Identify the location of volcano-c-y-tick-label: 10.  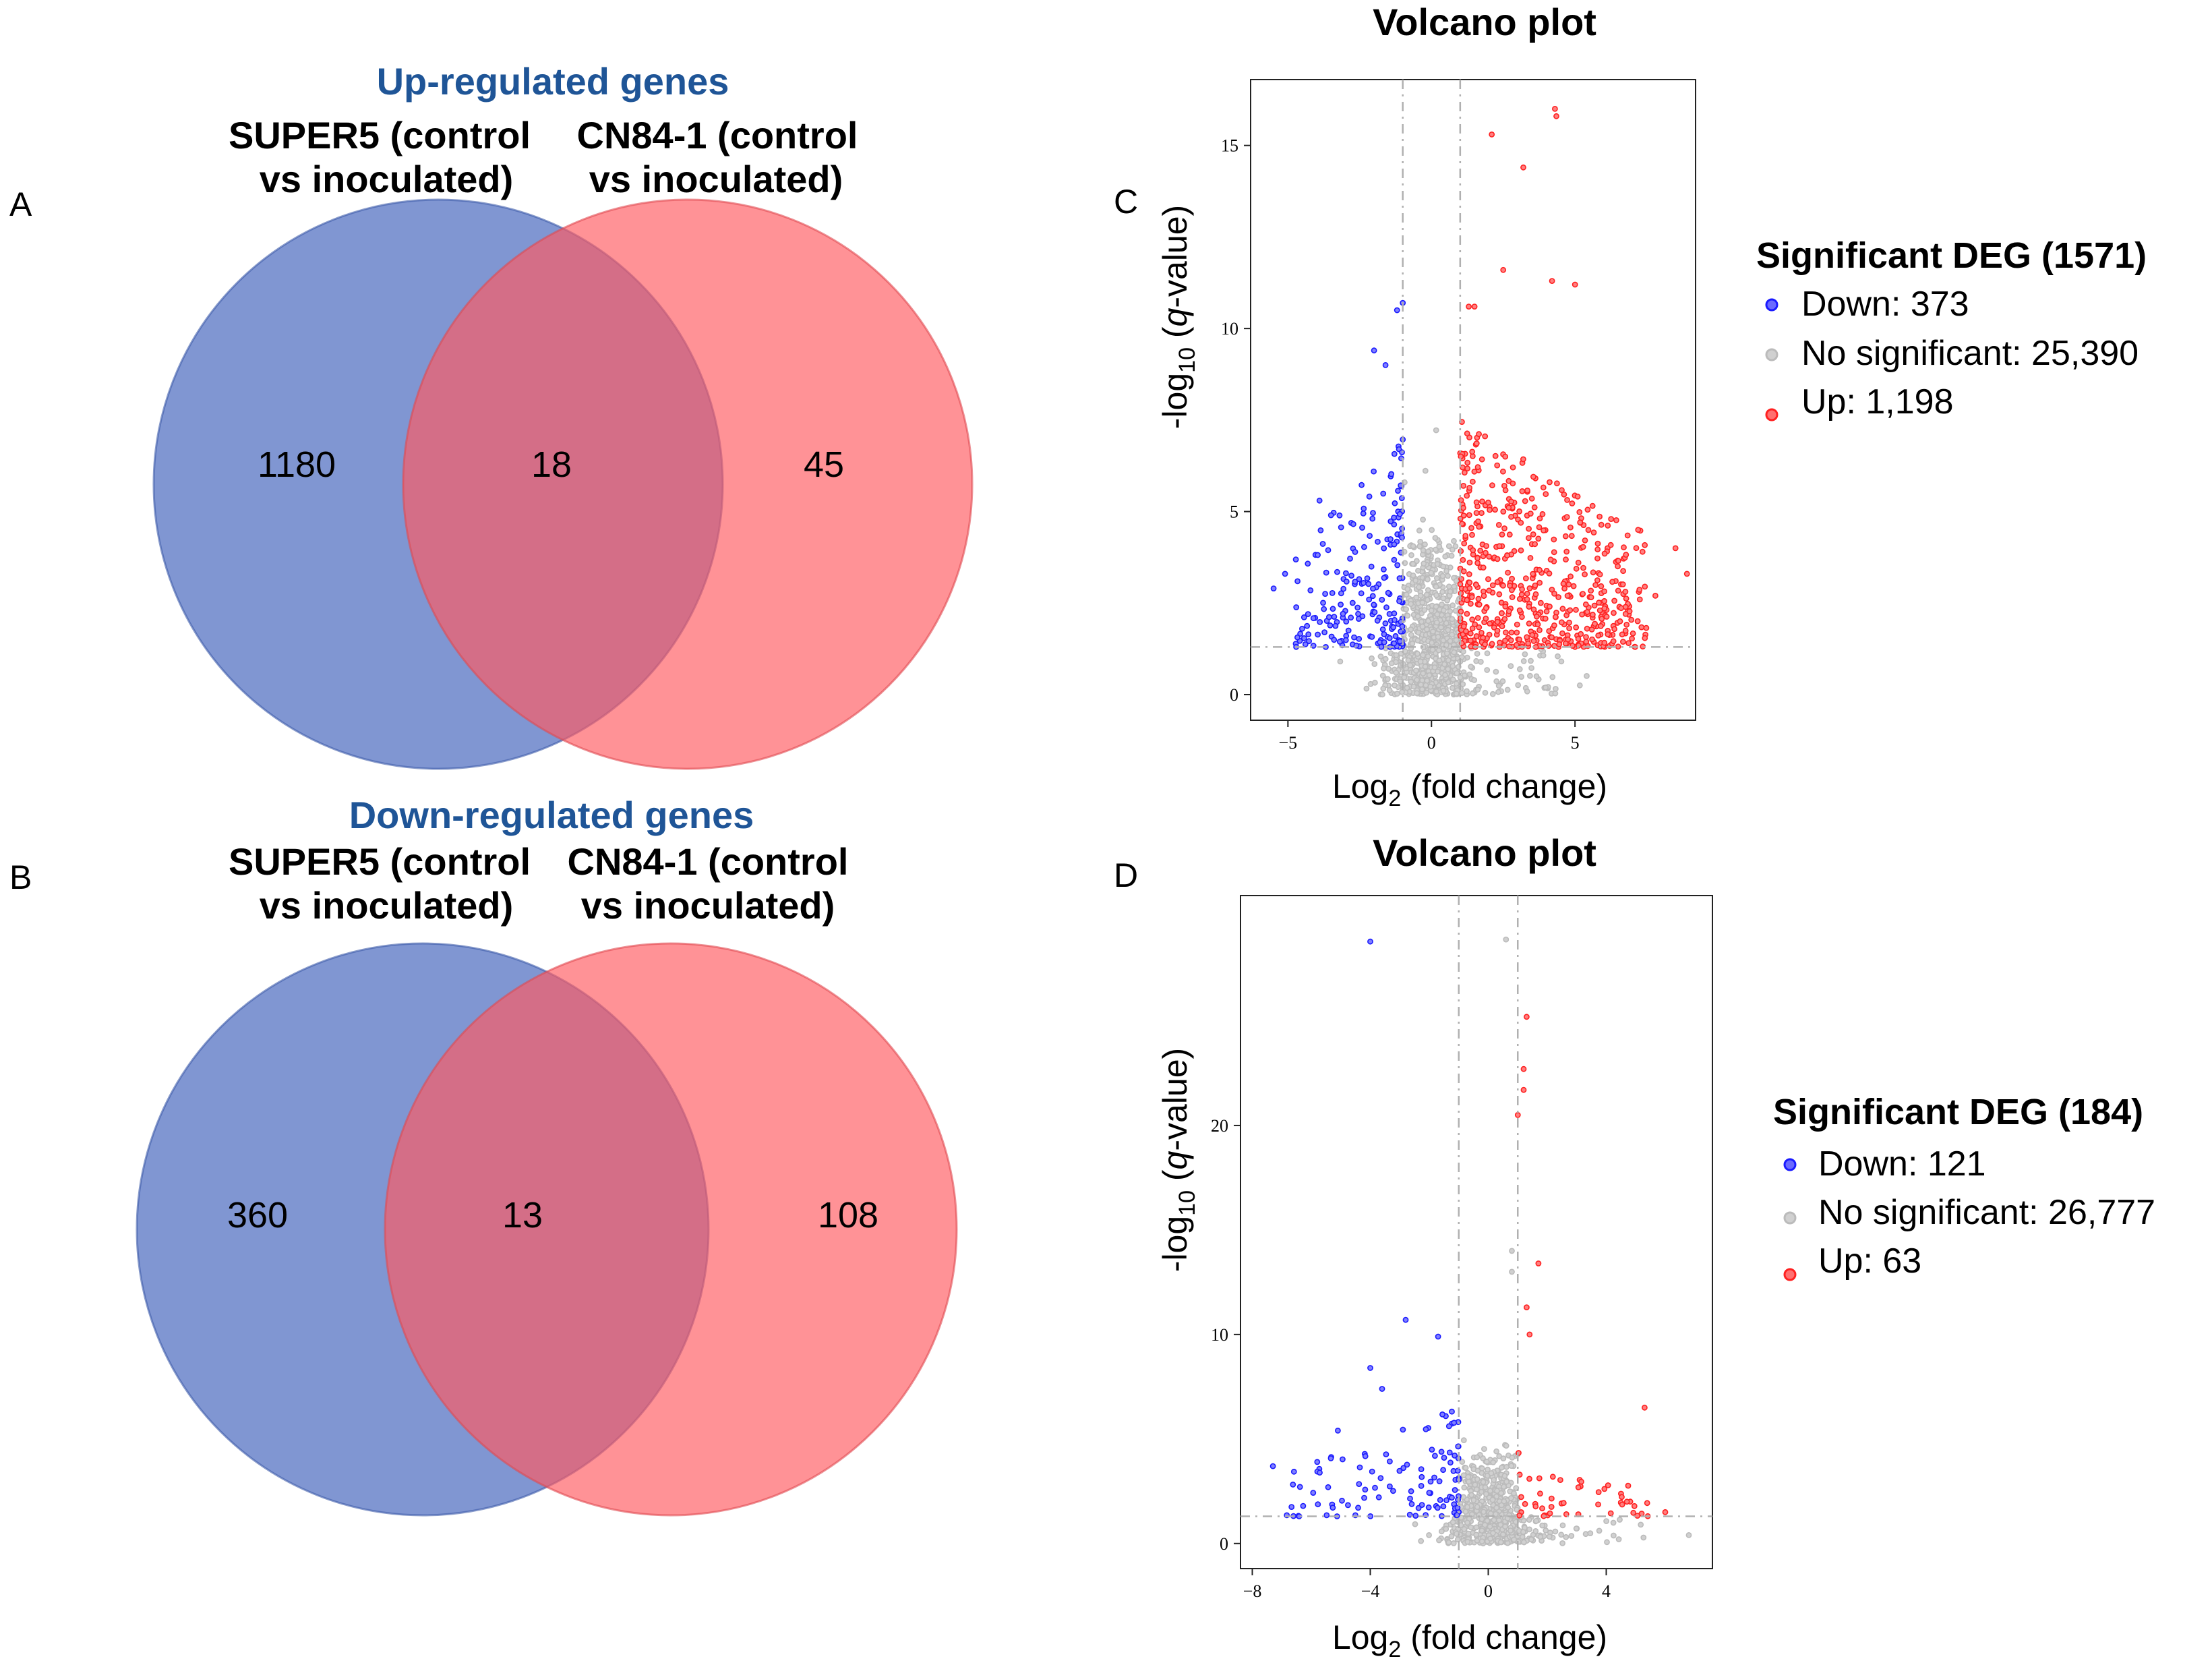
(1229, 329).